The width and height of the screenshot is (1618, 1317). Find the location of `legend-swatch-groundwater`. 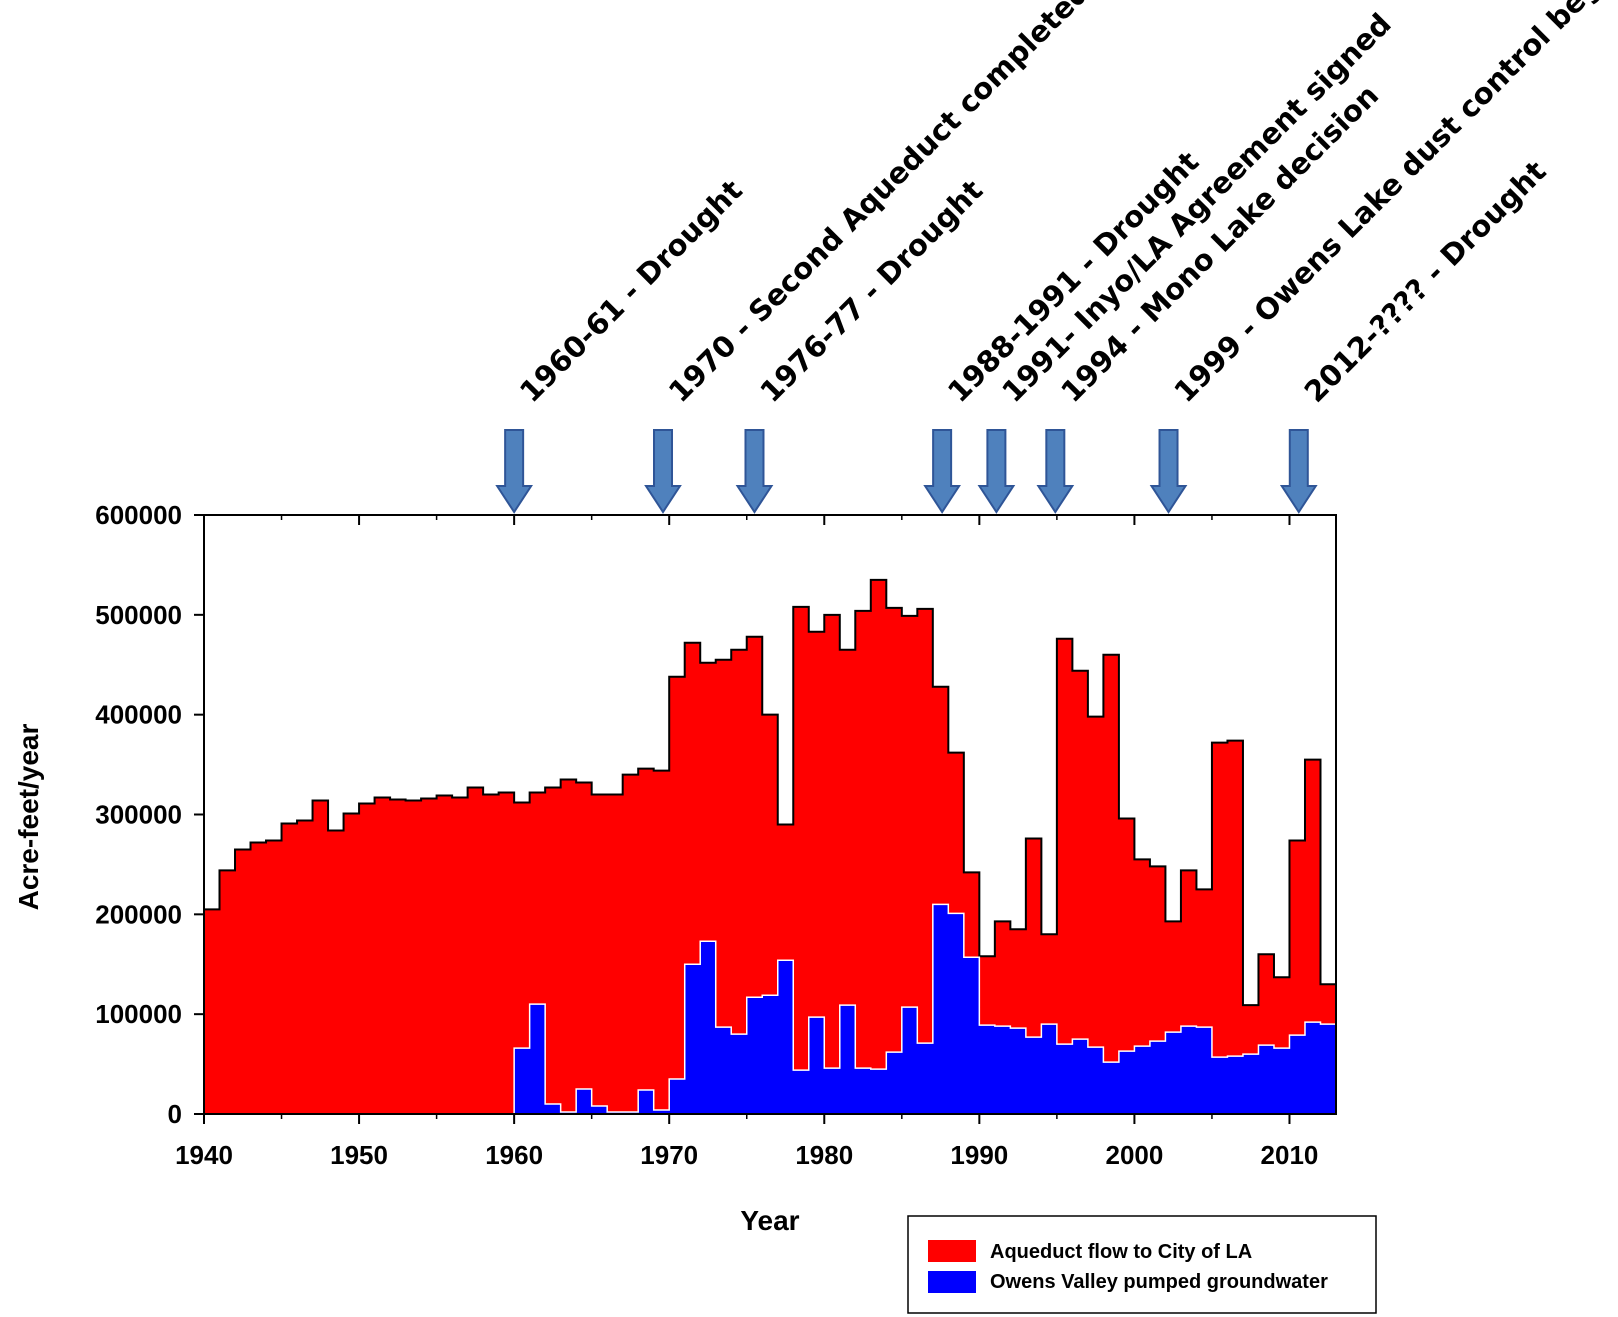

legend-swatch-groundwater is located at coordinates (952, 1282).